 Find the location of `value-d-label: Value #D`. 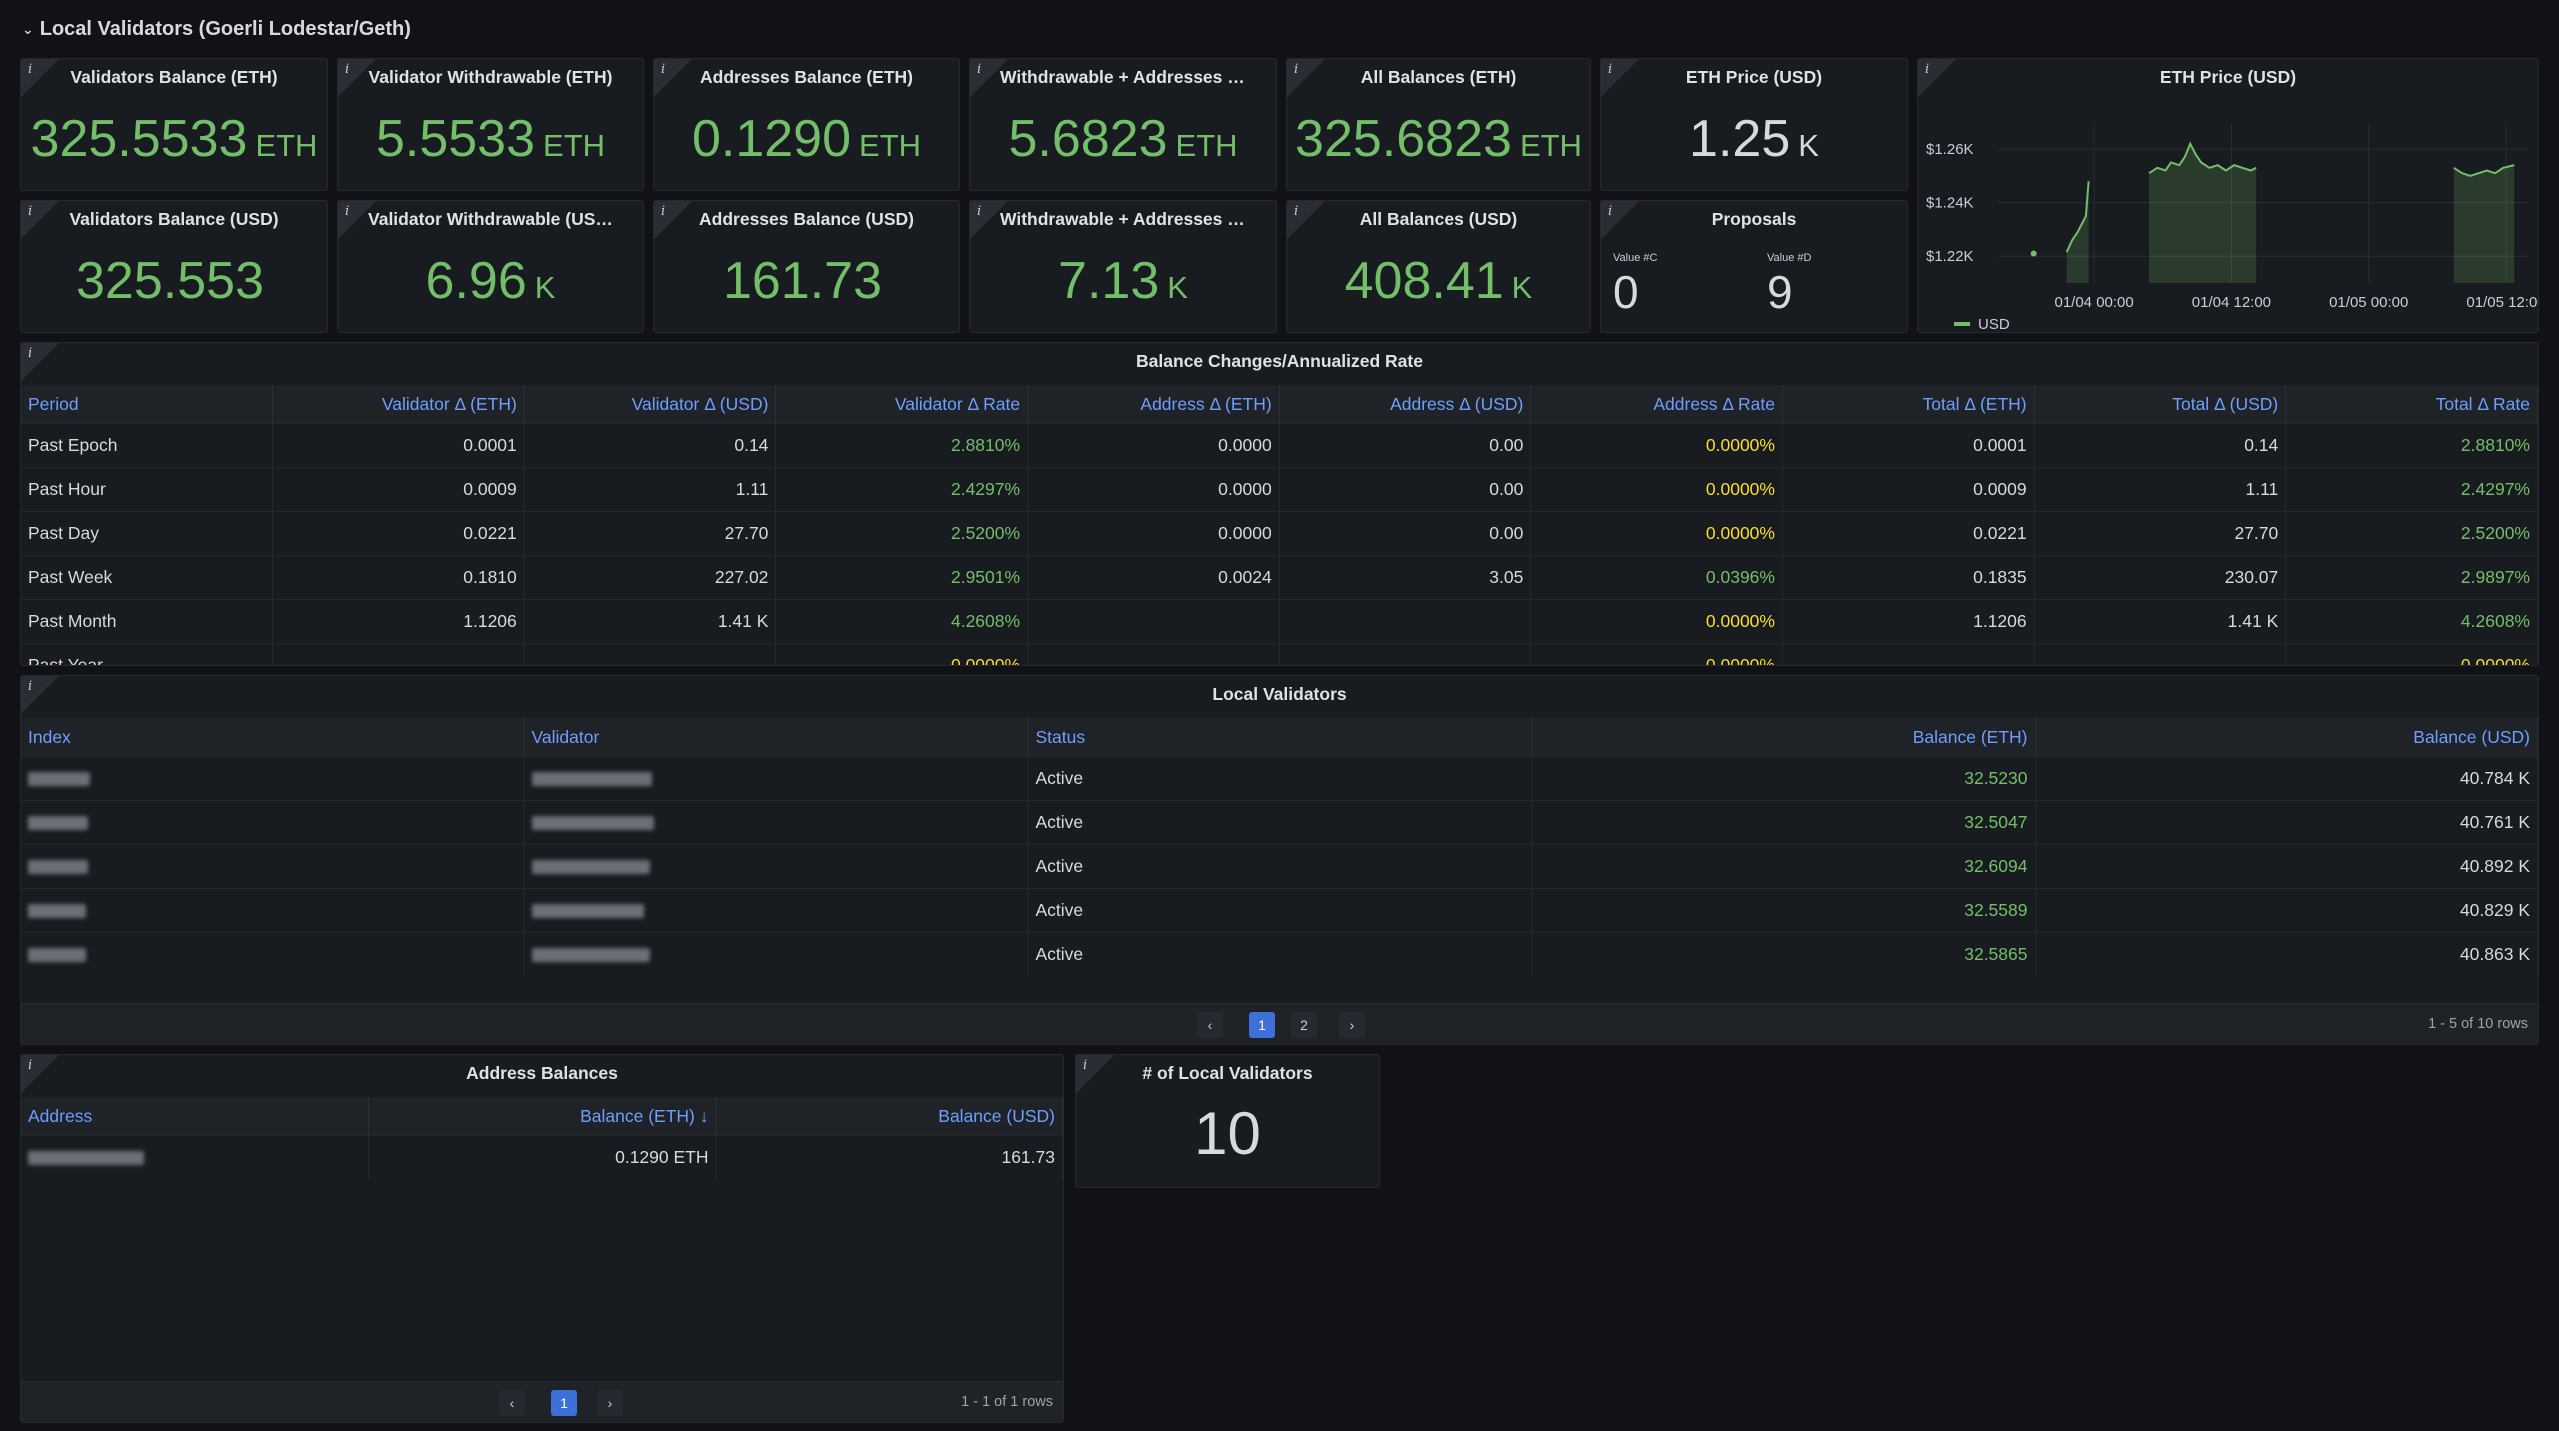

value-d-label: Value #D is located at coordinates (1789, 258).